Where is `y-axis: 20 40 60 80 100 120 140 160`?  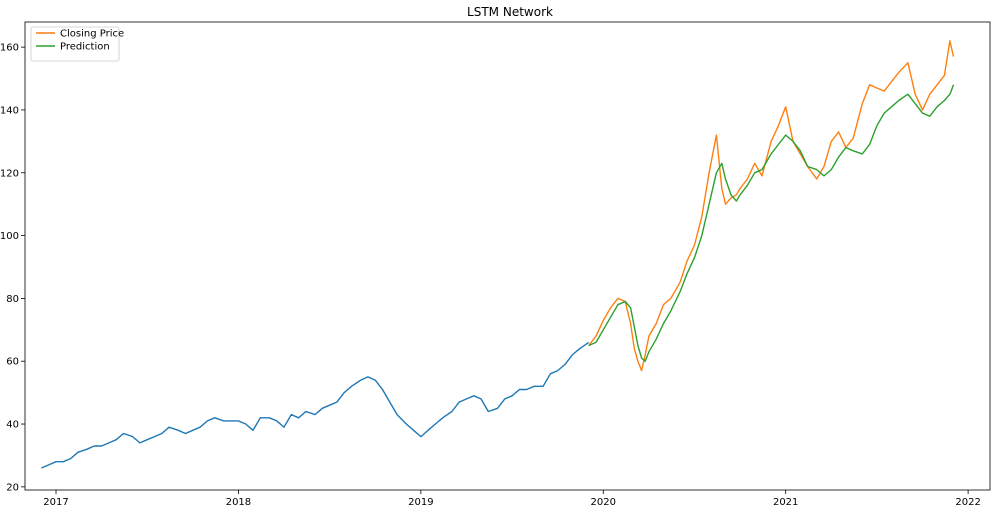 y-axis: 20 40 60 80 100 120 140 160 is located at coordinates (12, 268).